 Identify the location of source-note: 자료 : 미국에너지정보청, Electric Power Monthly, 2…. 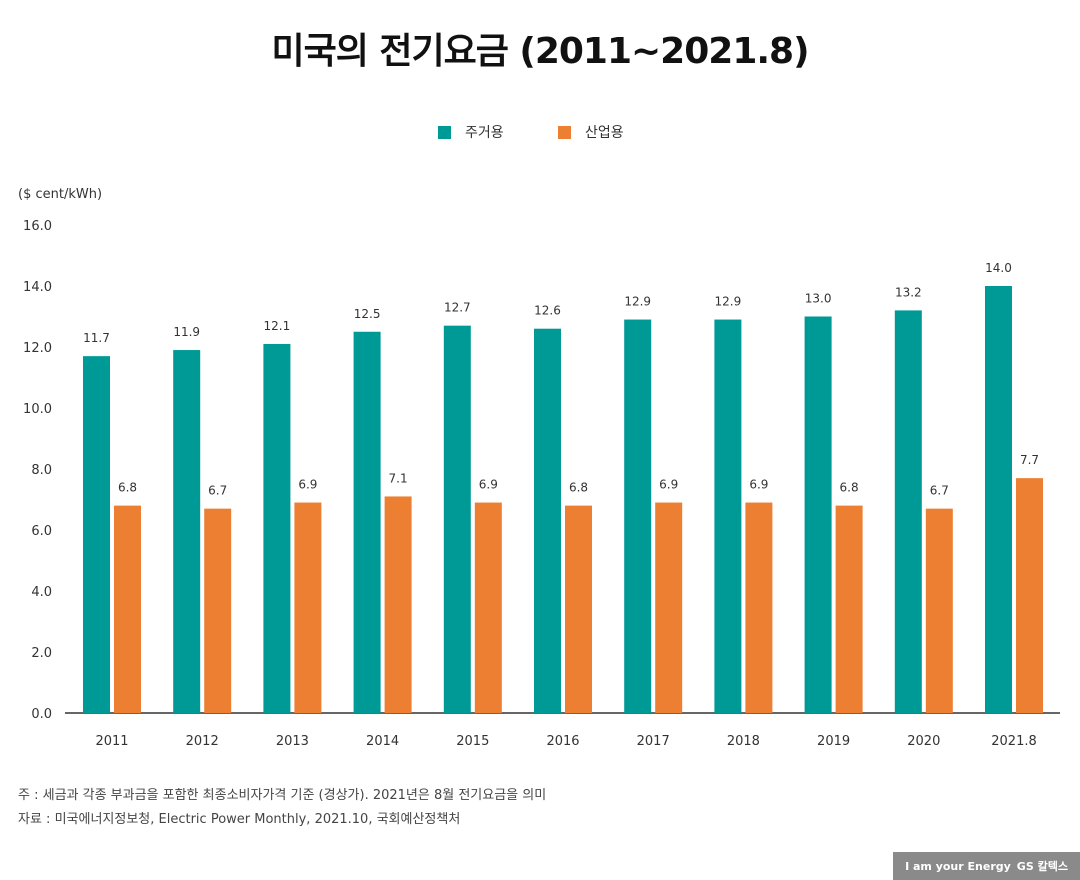
(239, 819).